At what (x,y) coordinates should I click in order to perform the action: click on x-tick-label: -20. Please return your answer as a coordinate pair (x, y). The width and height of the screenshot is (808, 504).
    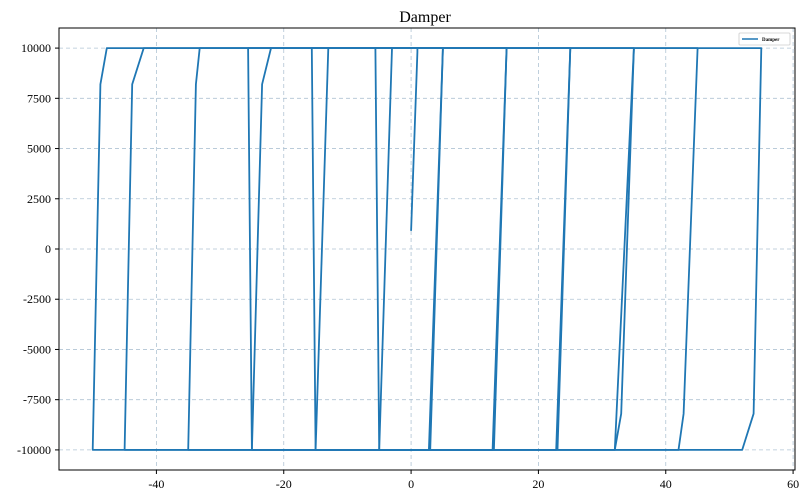
    Looking at the image, I should click on (284, 484).